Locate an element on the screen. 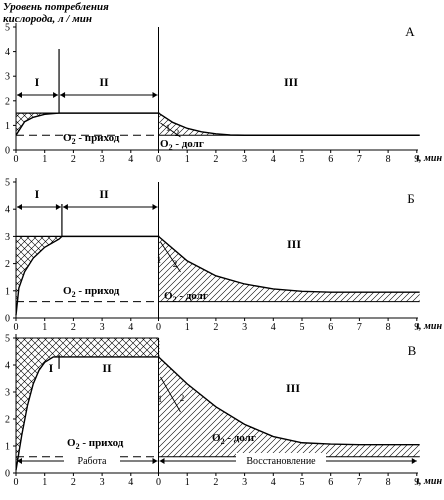 This screenshot has height=500, width=444. oxygen-deficit-area is located at coordinates (38, 124).